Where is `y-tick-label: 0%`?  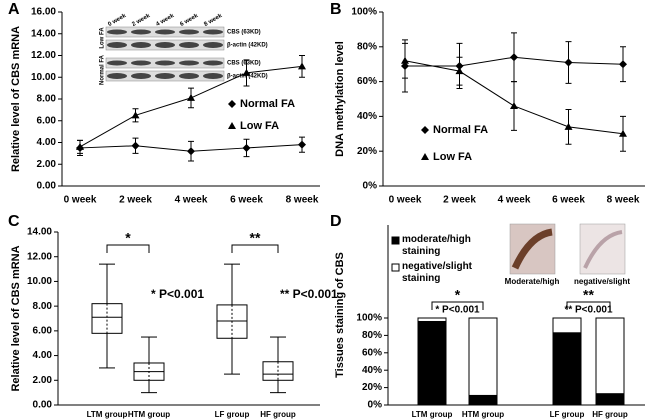 y-tick-label: 0% is located at coordinates (370, 186).